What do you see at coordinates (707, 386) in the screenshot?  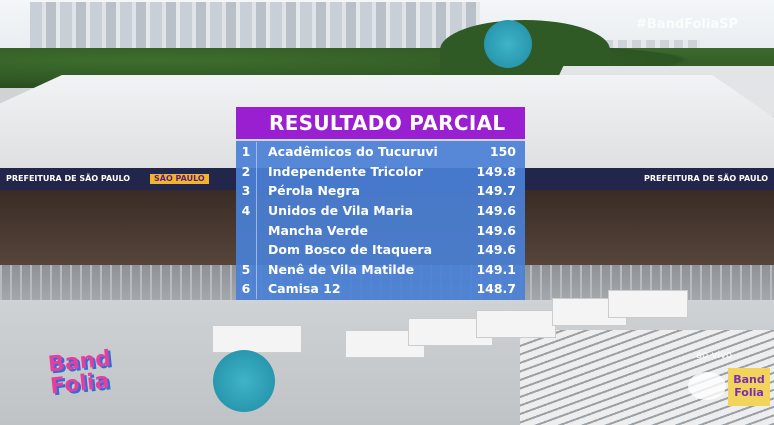 I see `channel-logo-icon` at bounding box center [707, 386].